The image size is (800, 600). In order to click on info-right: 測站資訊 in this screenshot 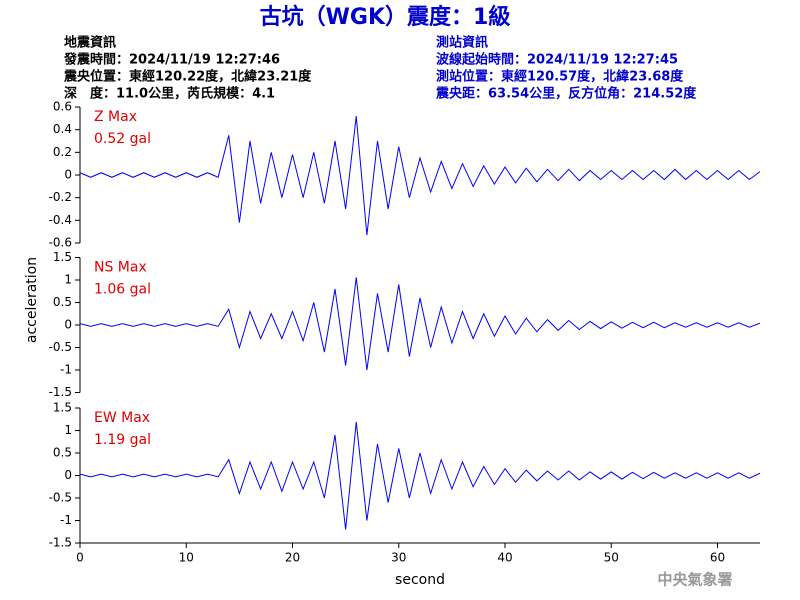, I will do `click(462, 43)`.